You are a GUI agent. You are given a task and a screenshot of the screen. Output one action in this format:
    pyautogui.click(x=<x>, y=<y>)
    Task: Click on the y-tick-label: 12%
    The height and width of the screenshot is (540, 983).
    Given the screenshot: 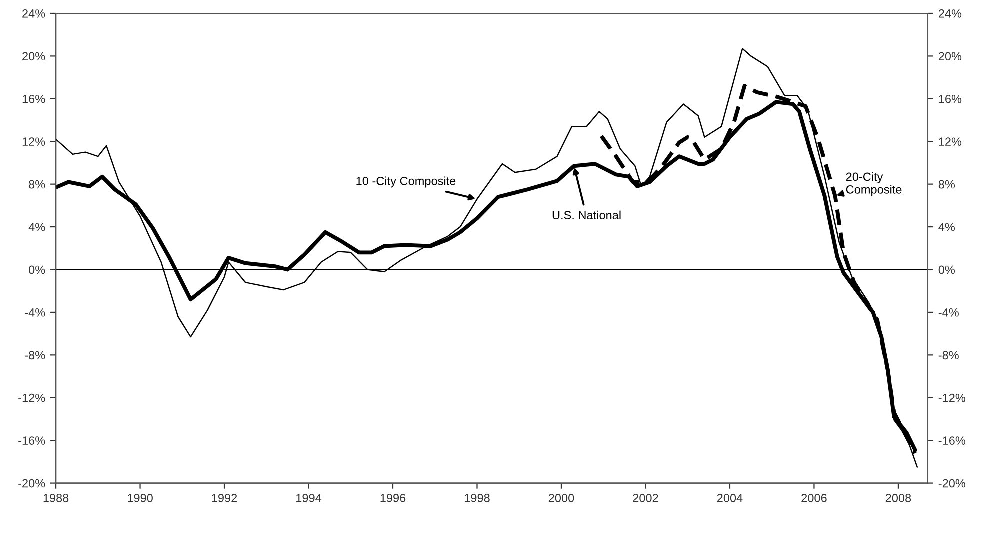 What is the action you would take?
    pyautogui.click(x=34, y=142)
    